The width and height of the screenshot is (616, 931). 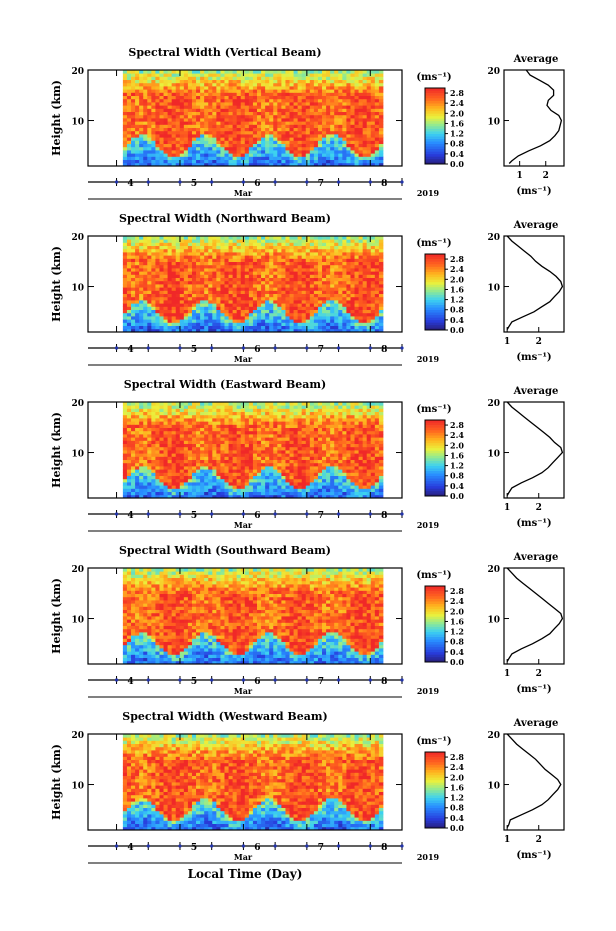 What do you see at coordinates (457, 123) in the screenshot?
I see `colorbar-tick-label: 1.6` at bounding box center [457, 123].